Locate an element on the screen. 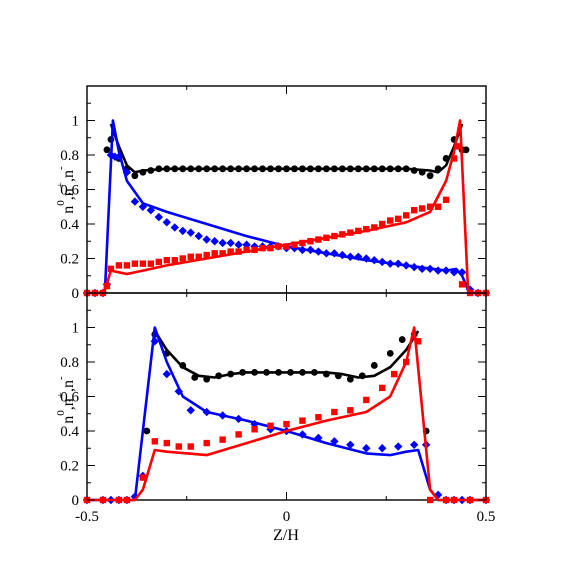  bottom-ytick-label: 0 is located at coordinates (76, 501).